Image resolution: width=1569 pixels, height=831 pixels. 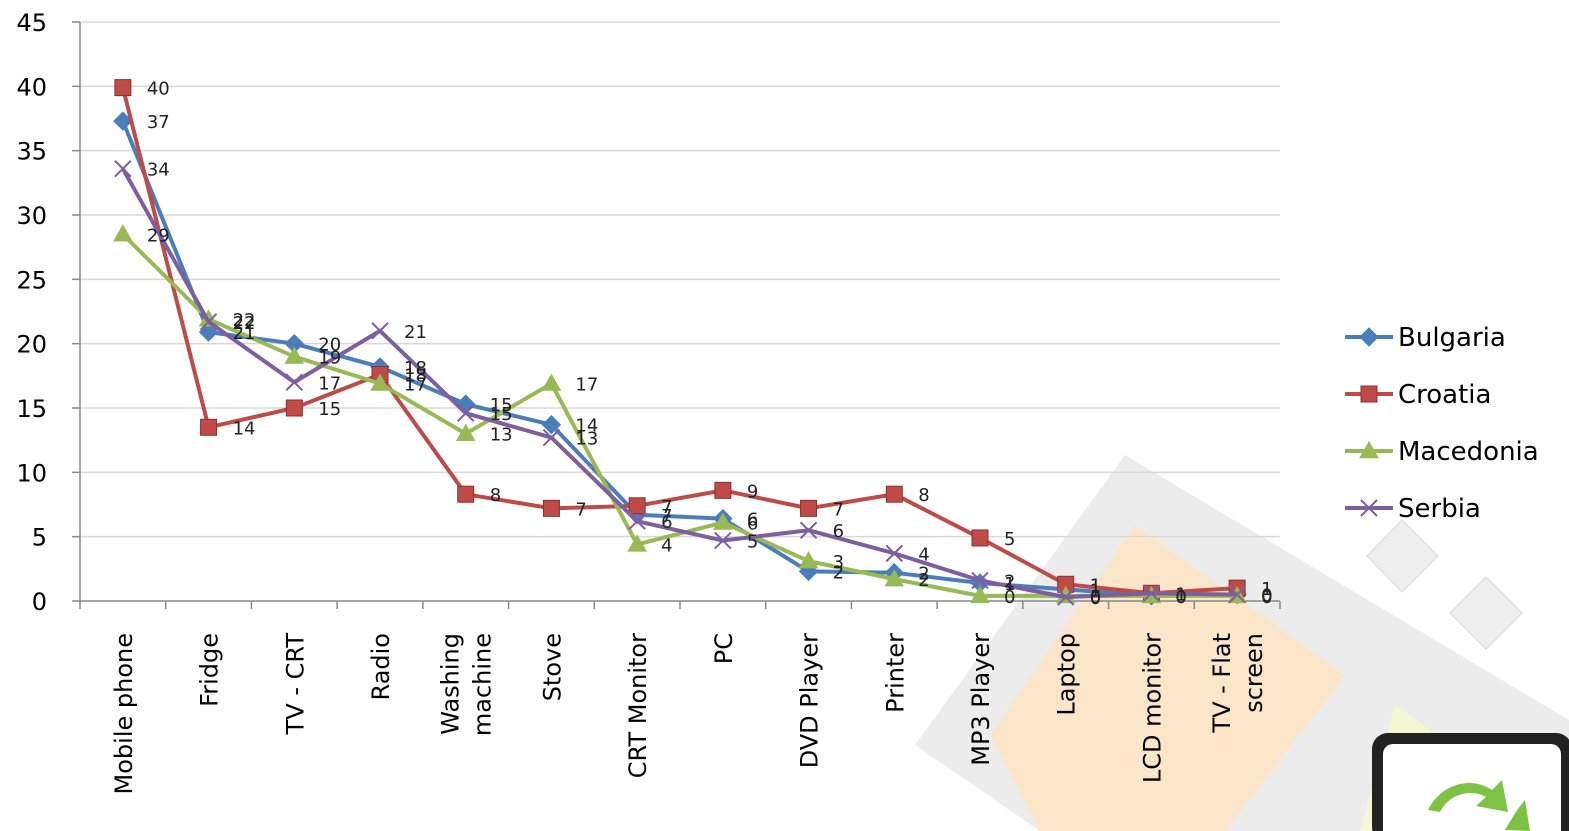 What do you see at coordinates (552, 667) in the screenshot?
I see `x-tick-label: Stove` at bounding box center [552, 667].